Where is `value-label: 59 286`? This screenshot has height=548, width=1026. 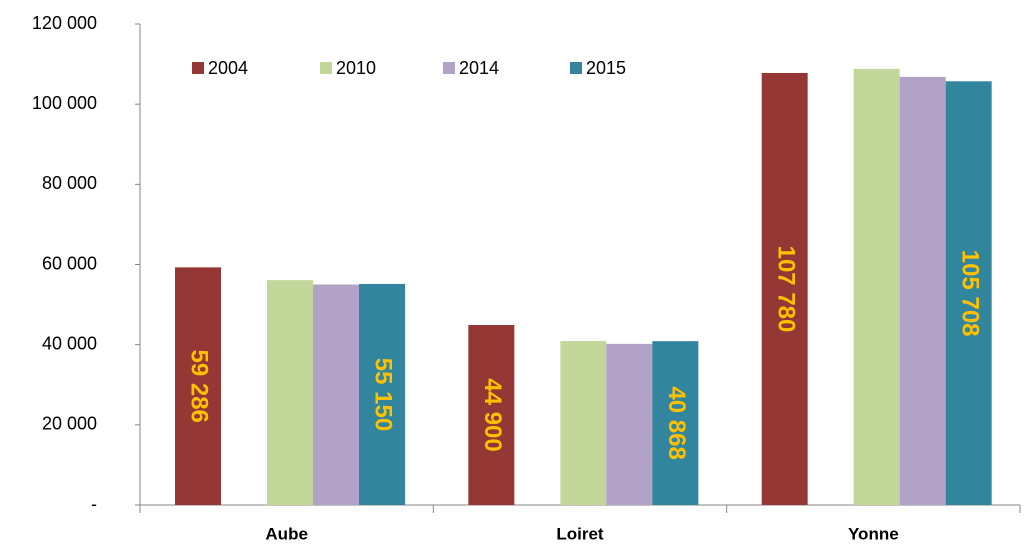 value-label: 59 286 is located at coordinates (199, 385).